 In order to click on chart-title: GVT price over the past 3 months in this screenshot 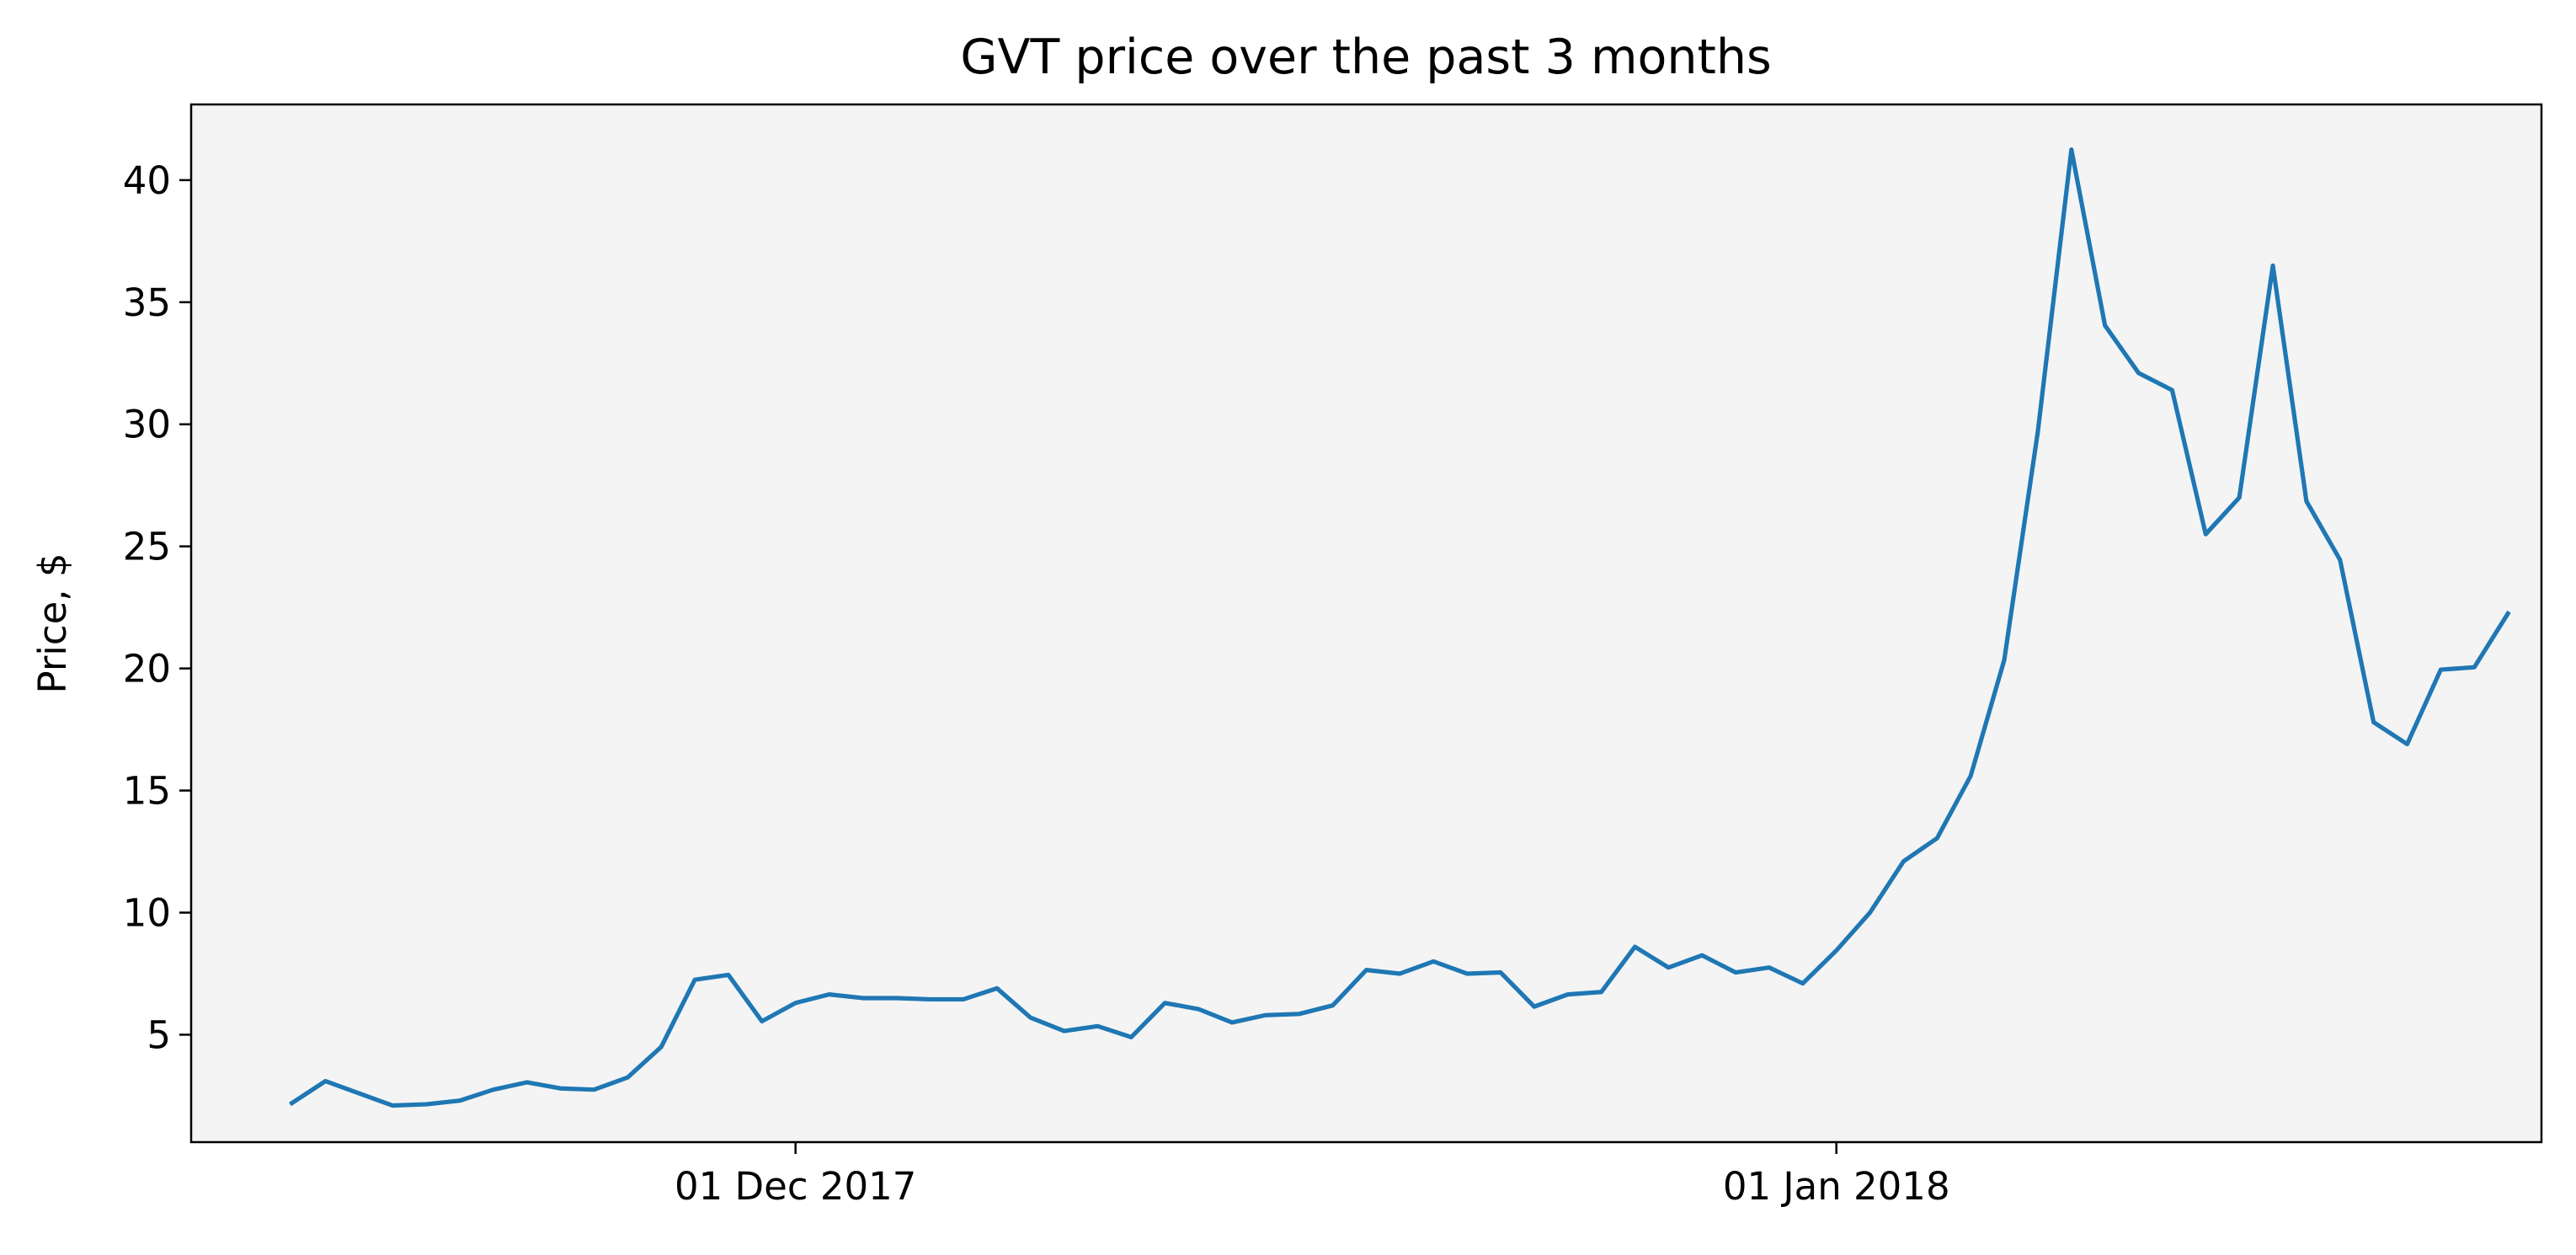, I will do `click(1365, 57)`.